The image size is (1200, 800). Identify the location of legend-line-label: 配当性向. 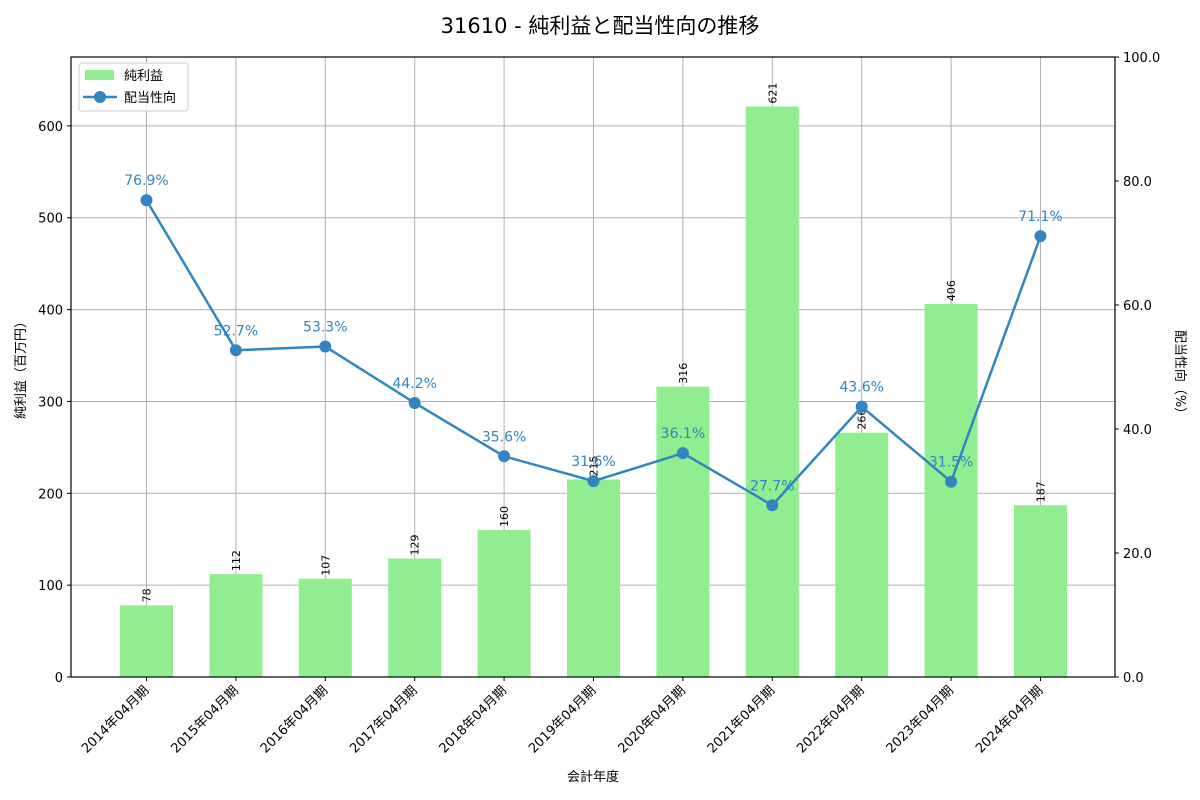
(150, 98).